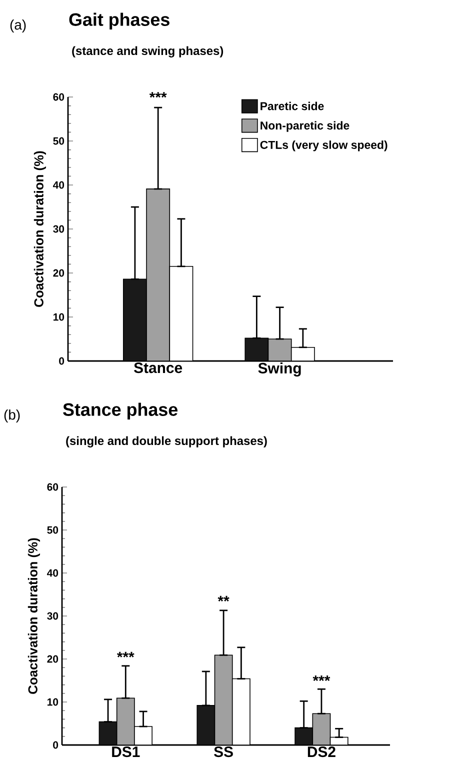 The height and width of the screenshot is (772, 463). I want to click on chart-subtitle: (stance and swing phases), so click(148, 52).